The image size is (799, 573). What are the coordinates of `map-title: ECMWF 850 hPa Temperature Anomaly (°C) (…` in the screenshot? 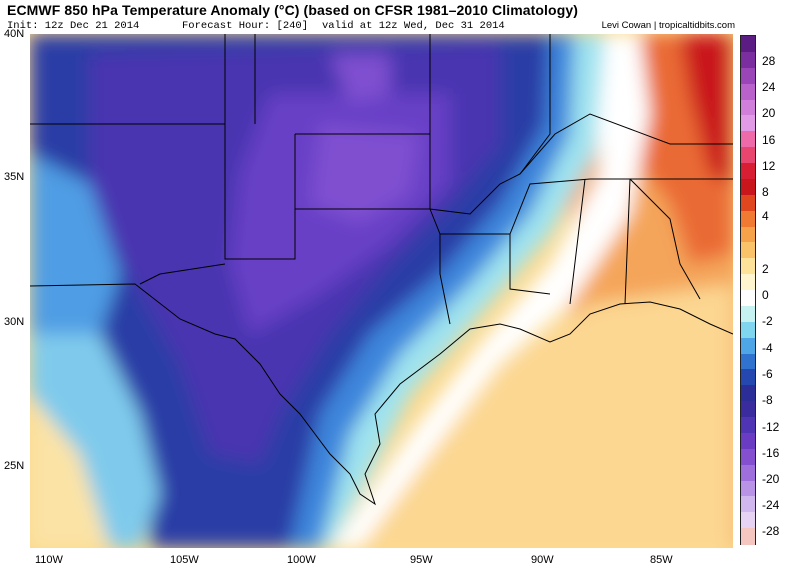 It's located at (293, 10).